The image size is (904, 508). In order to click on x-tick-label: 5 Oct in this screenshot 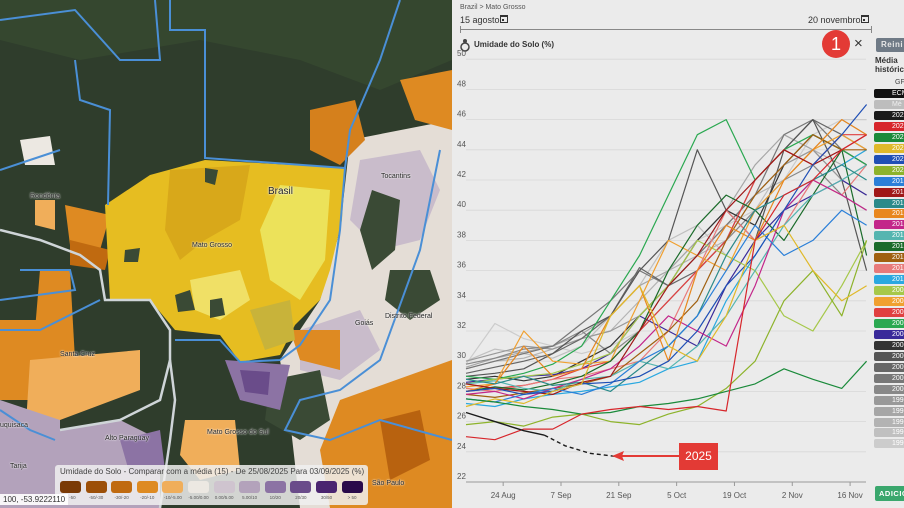, I will do `click(677, 495)`.